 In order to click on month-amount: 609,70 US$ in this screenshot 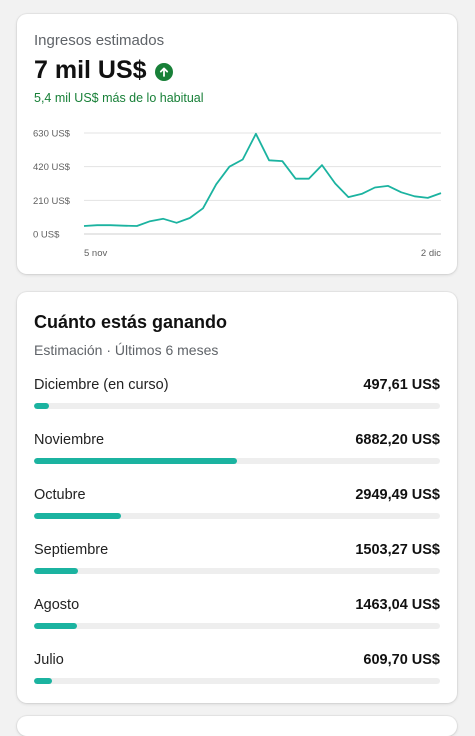, I will do `click(401, 660)`.